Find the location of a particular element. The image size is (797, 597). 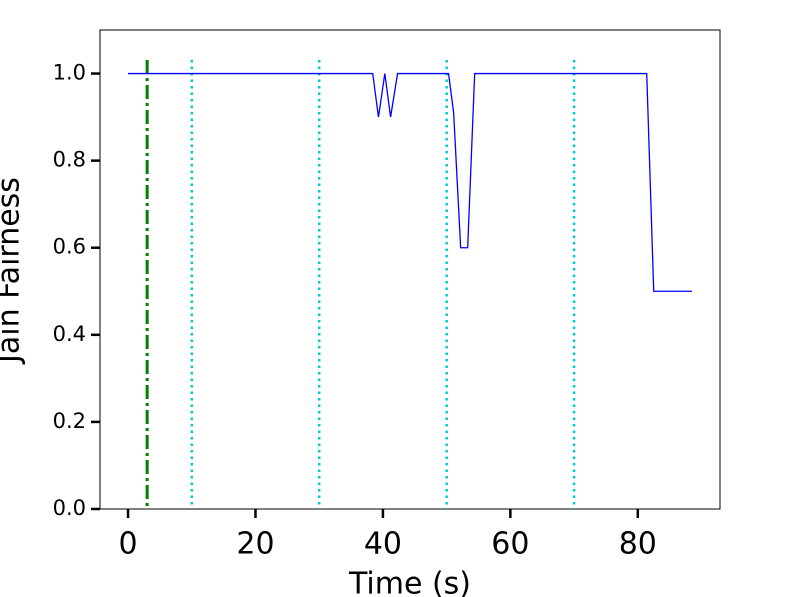

y-tick-label: 0.0 is located at coordinates (69, 508).